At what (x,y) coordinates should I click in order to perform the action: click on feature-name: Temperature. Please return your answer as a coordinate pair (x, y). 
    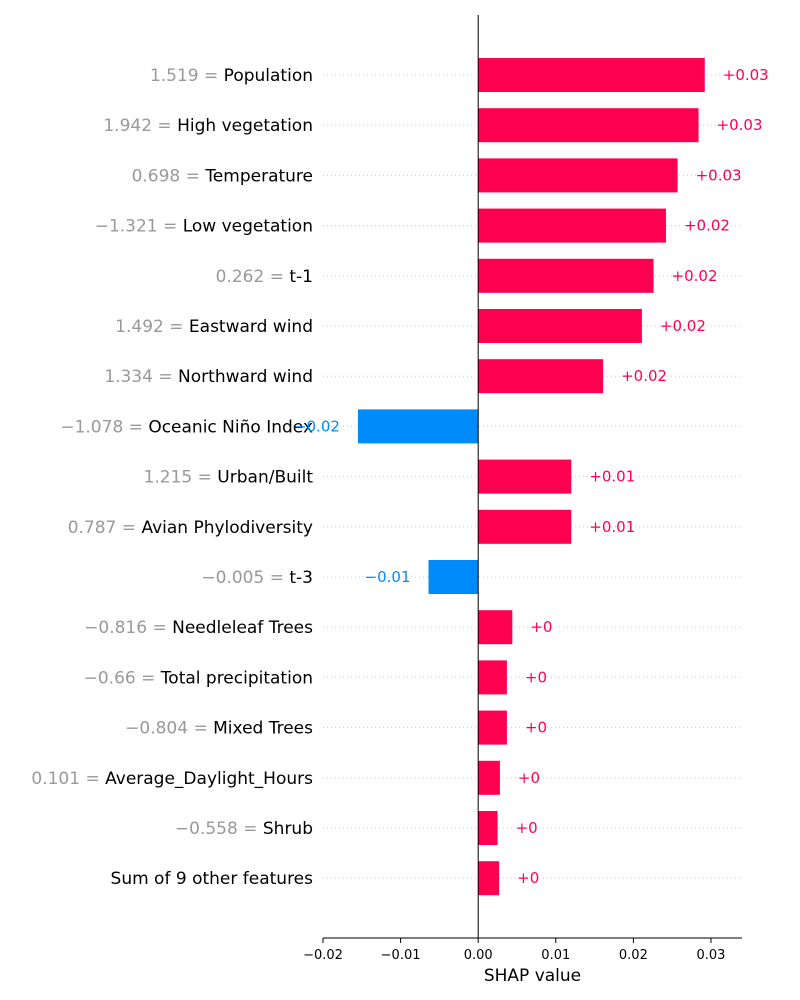
    Looking at the image, I should click on (258, 176).